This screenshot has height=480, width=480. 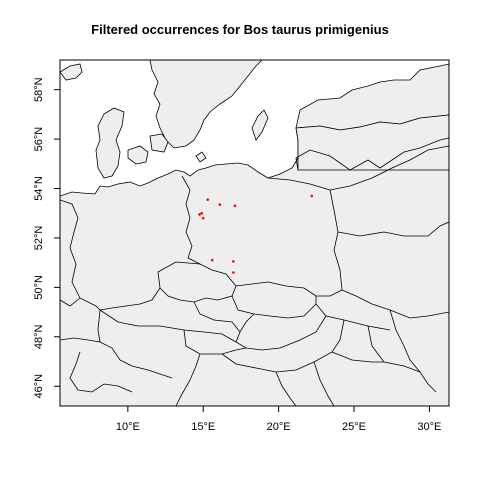 I want to click on y-tick-label: 50°N, so click(x=39, y=287).